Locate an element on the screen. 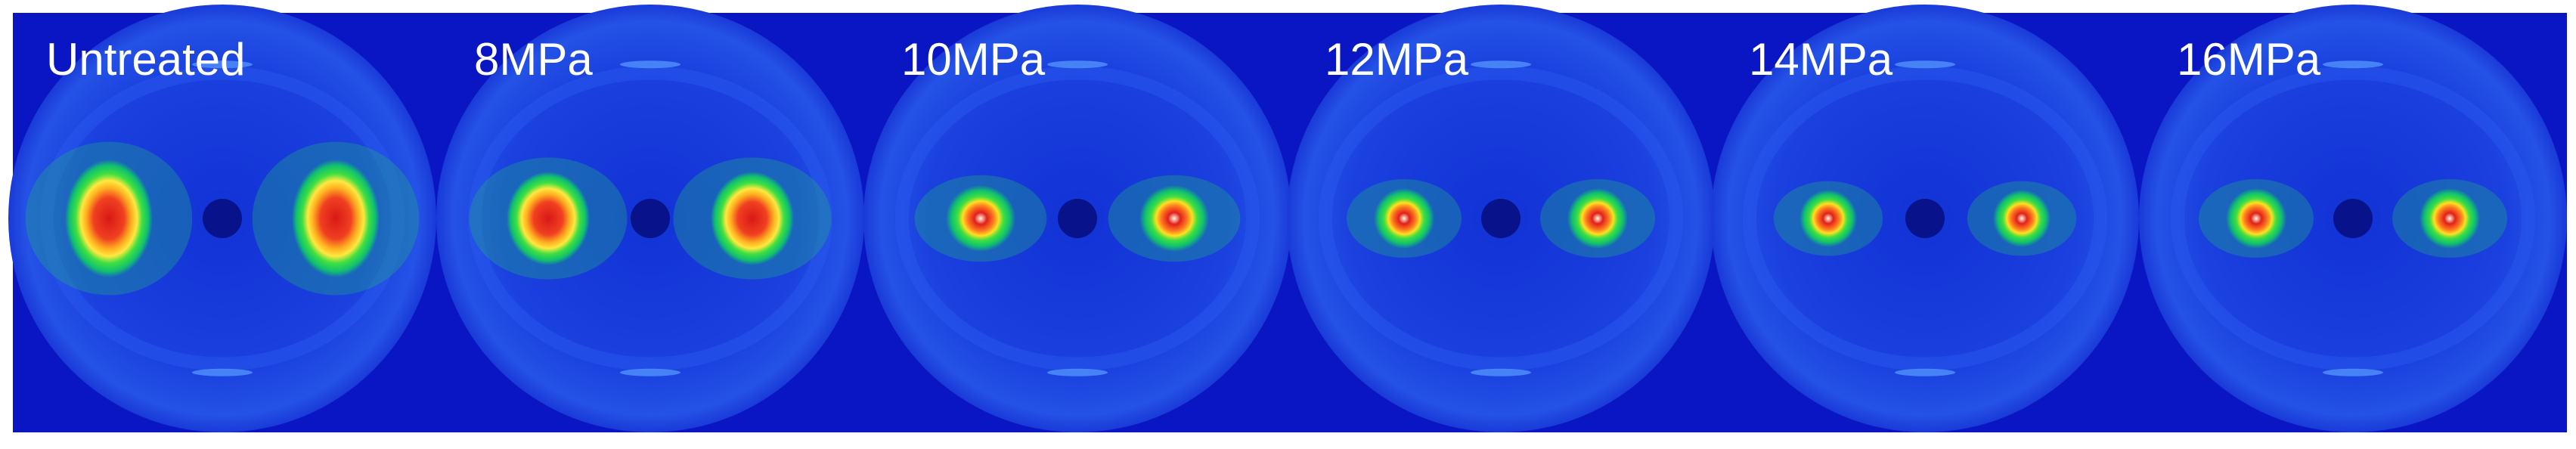  panel-label: 12MPa is located at coordinates (1397, 59).